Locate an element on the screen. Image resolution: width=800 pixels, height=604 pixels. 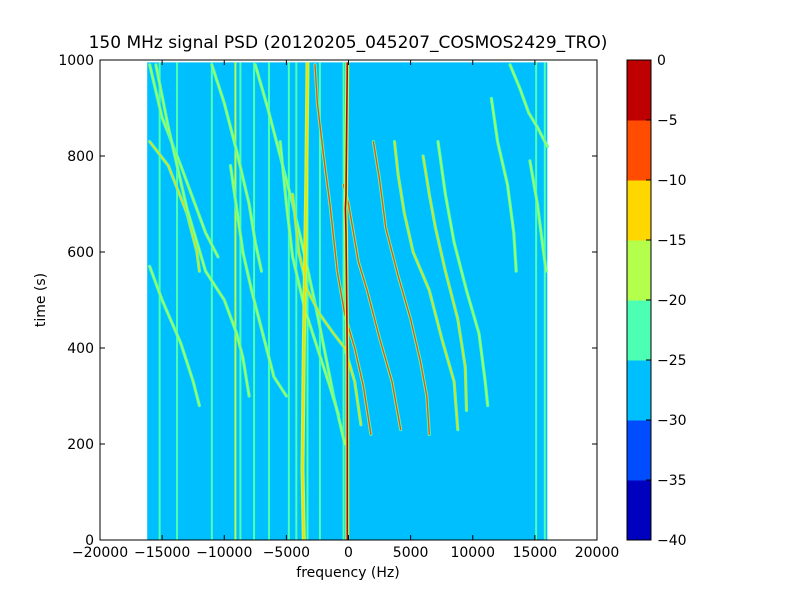
colorbar-tick-label: −15 is located at coordinates (672, 241).